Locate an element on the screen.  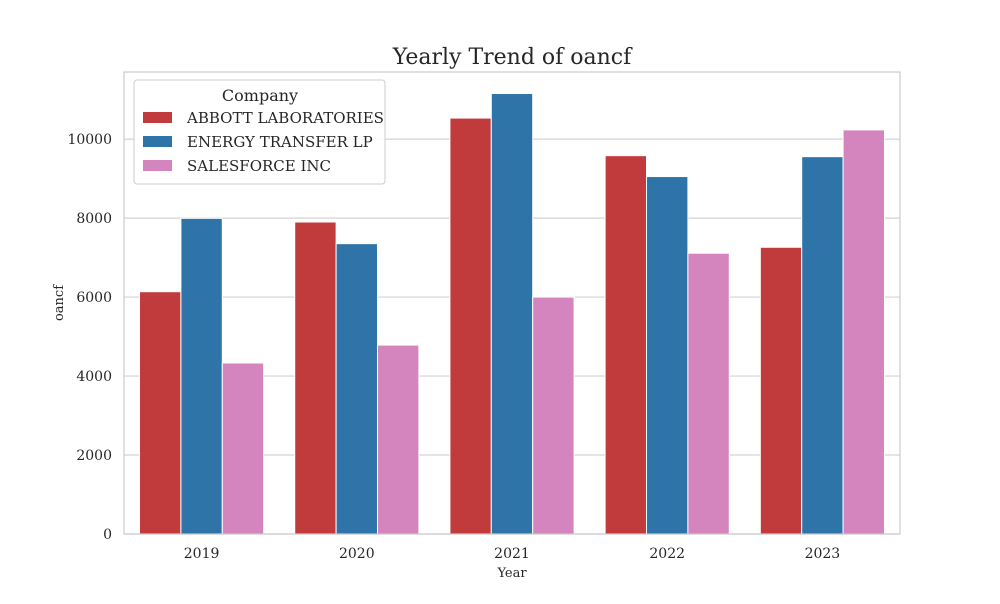
x-tick-label: 2020 is located at coordinates (357, 554).